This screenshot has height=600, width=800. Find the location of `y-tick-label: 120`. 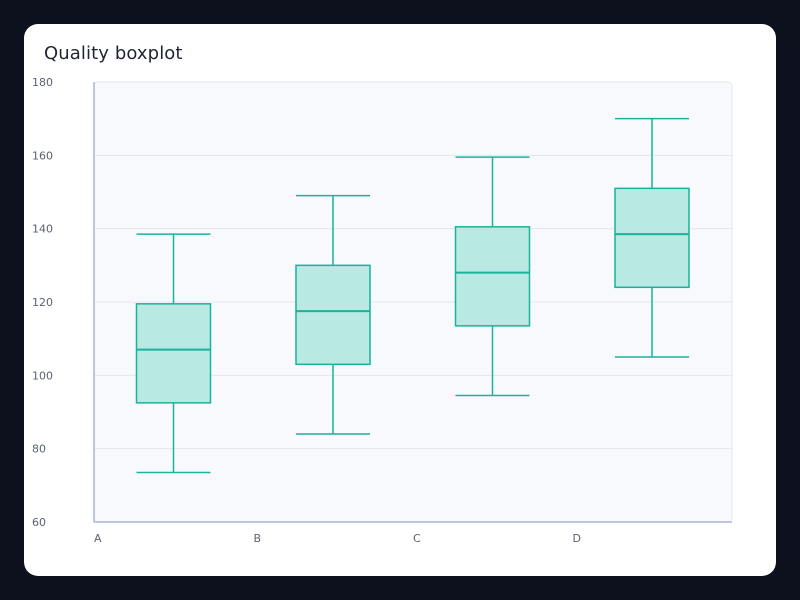

y-tick-label: 120 is located at coordinates (42, 302).